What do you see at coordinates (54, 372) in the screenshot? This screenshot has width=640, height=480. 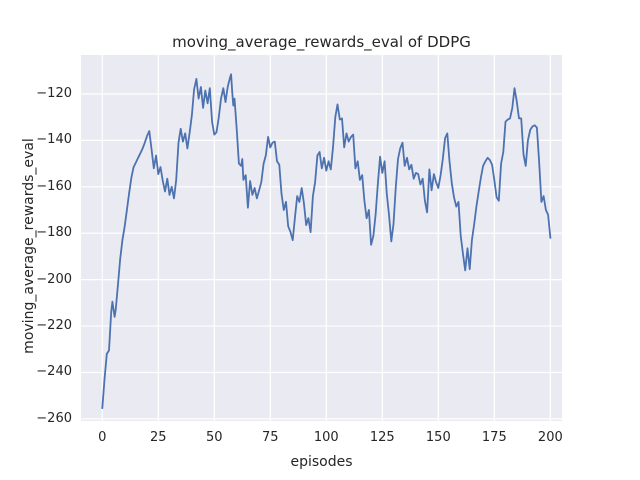 I see `y-tick-label: −240` at bounding box center [54, 372].